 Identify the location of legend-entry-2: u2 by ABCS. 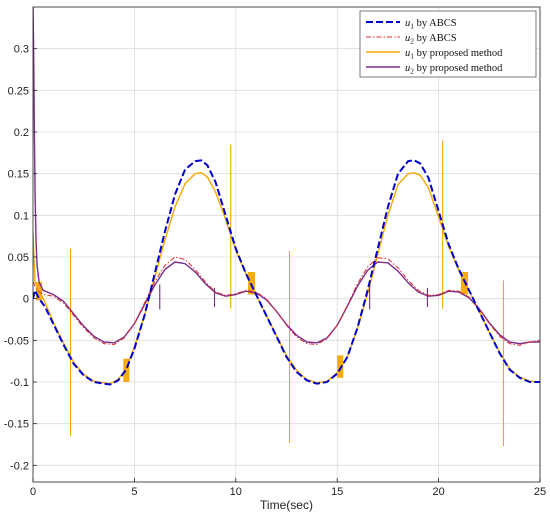
(431, 39).